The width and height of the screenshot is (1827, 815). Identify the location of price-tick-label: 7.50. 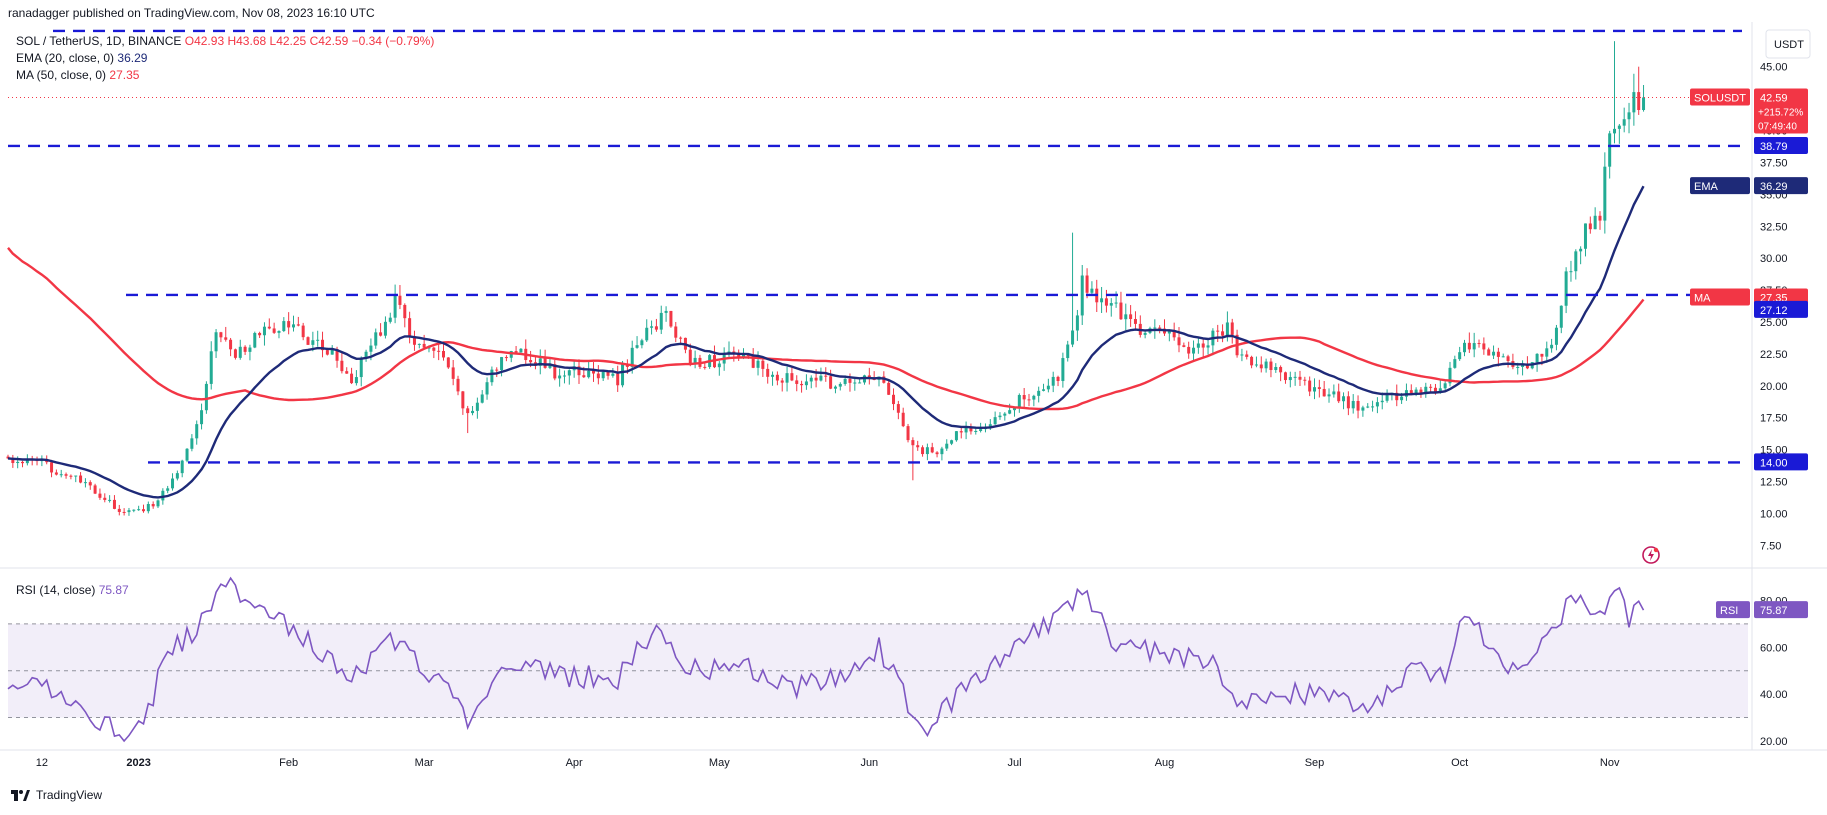
(1770, 546).